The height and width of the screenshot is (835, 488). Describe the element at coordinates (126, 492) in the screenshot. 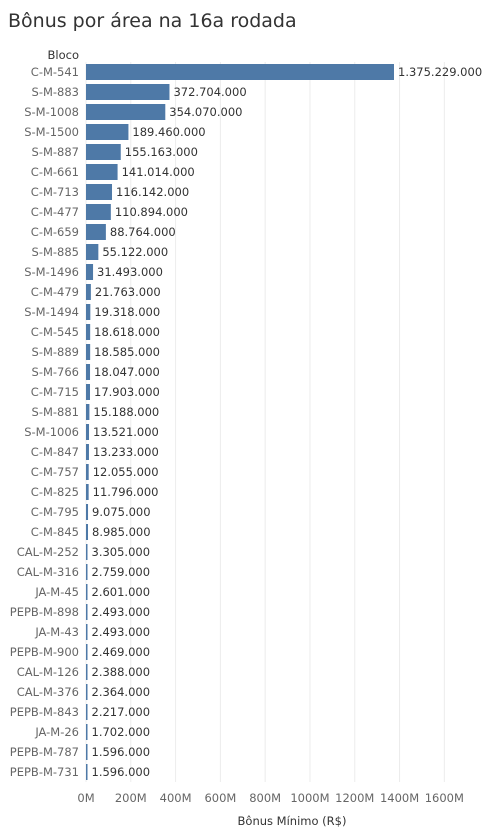

I see `value-label: 11.796.000` at that location.